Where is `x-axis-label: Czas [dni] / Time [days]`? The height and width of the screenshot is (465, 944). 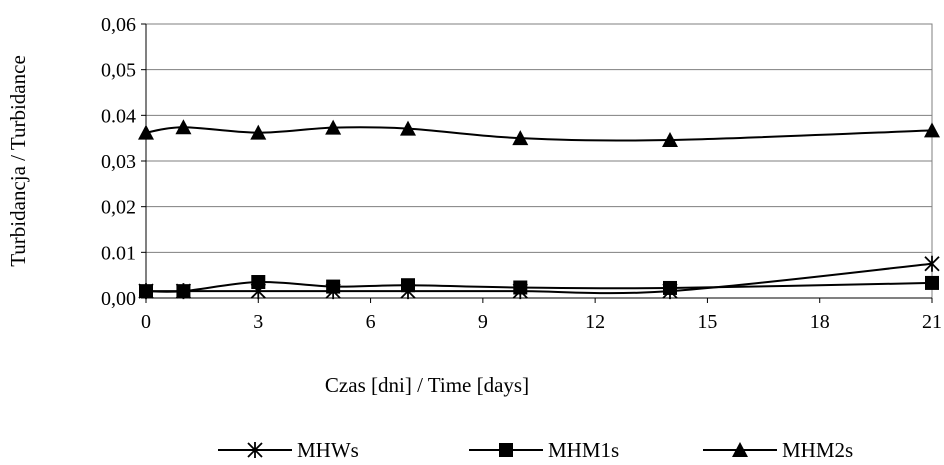 x-axis-label: Czas [dni] / Time [days] is located at coordinates (427, 385).